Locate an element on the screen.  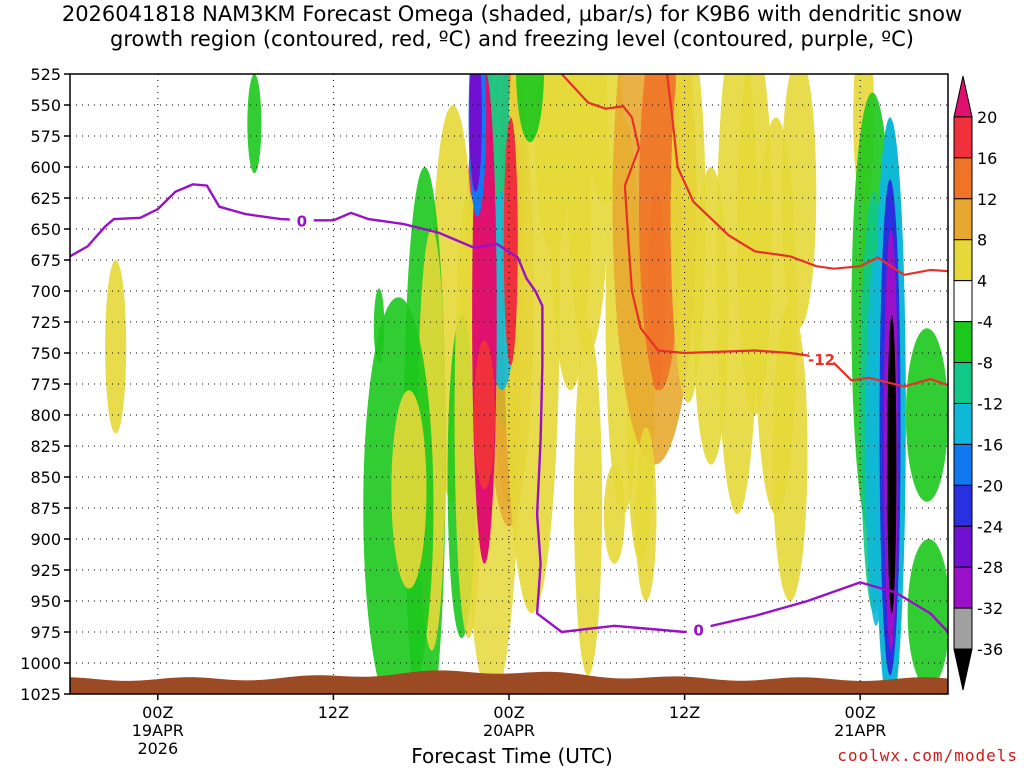
y-tick-label-725: 725 is located at coordinates (45, 322).